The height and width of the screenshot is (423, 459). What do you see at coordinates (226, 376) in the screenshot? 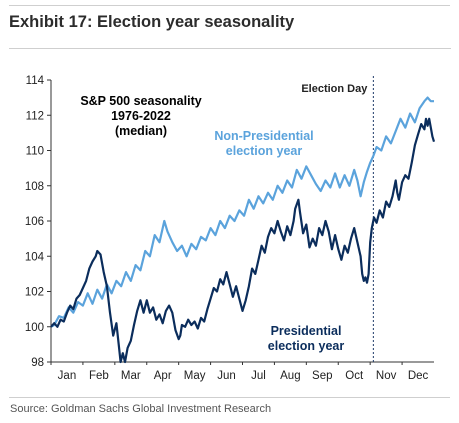
I see `x-tick-label: Jun` at bounding box center [226, 376].